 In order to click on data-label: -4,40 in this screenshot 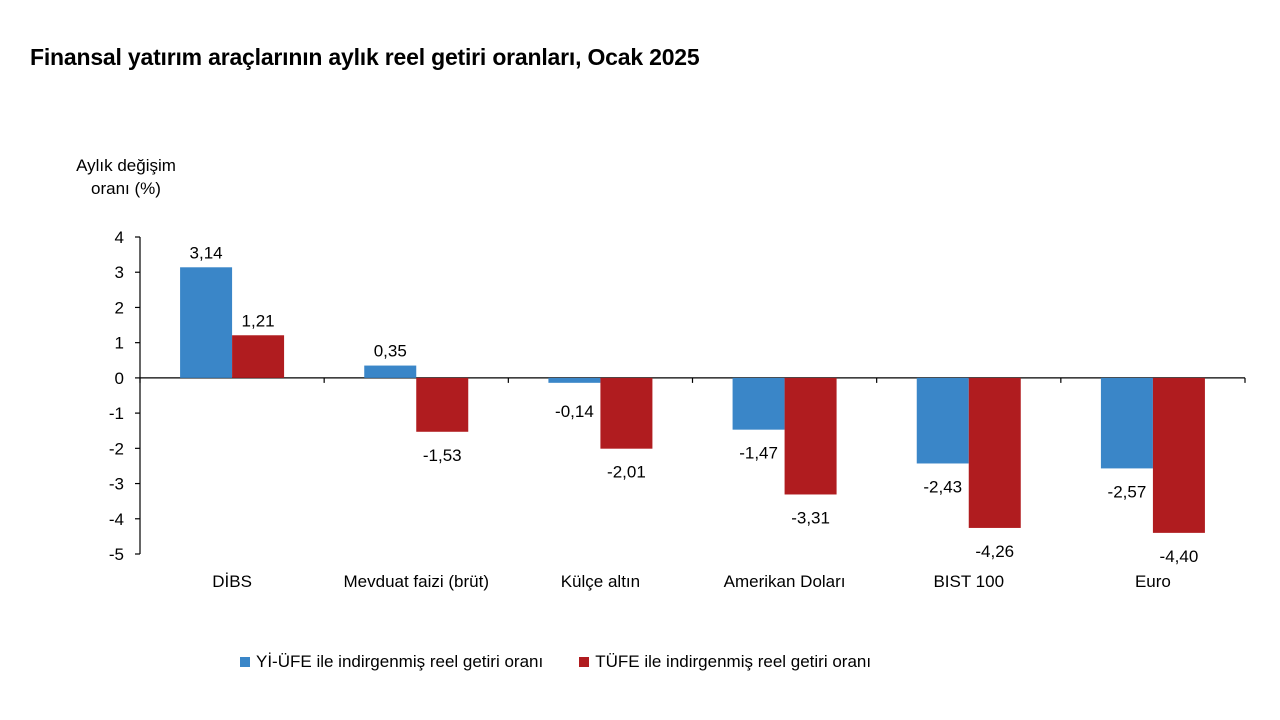, I will do `click(1179, 556)`.